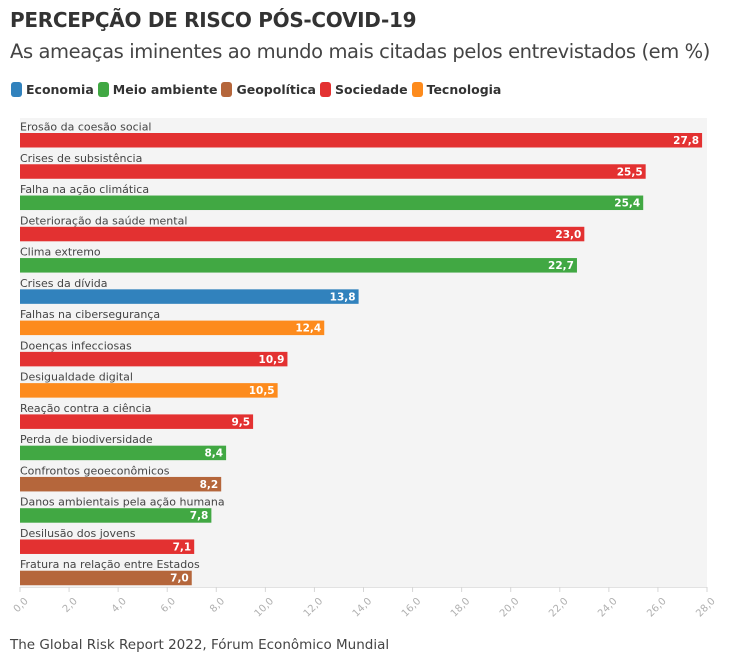 The height and width of the screenshot is (662, 745). Describe the element at coordinates (706, 608) in the screenshot. I see `x-tick-label: 28,0` at that location.